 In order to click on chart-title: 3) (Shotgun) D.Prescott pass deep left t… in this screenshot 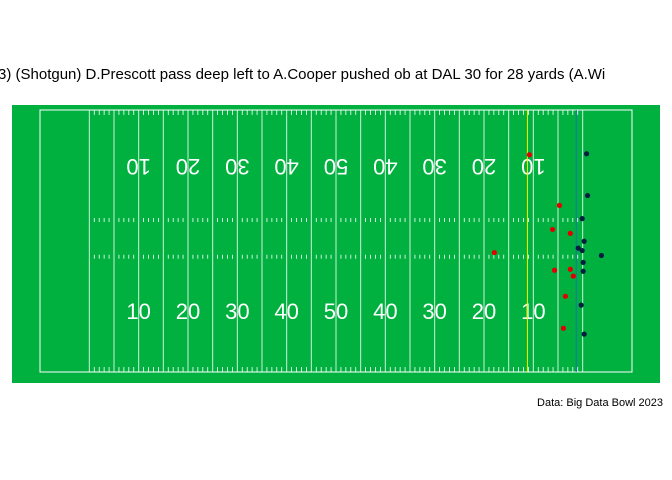, I will do `click(302, 74)`.